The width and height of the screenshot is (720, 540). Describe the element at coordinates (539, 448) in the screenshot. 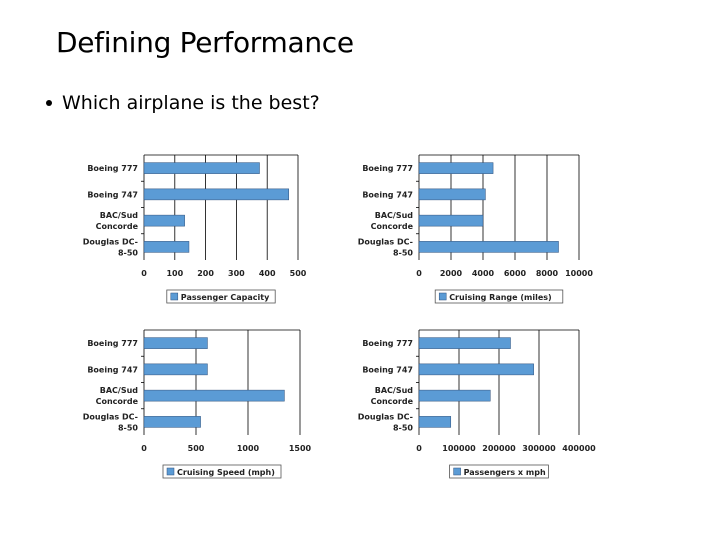

I see `x-tick-label: 300000` at that location.